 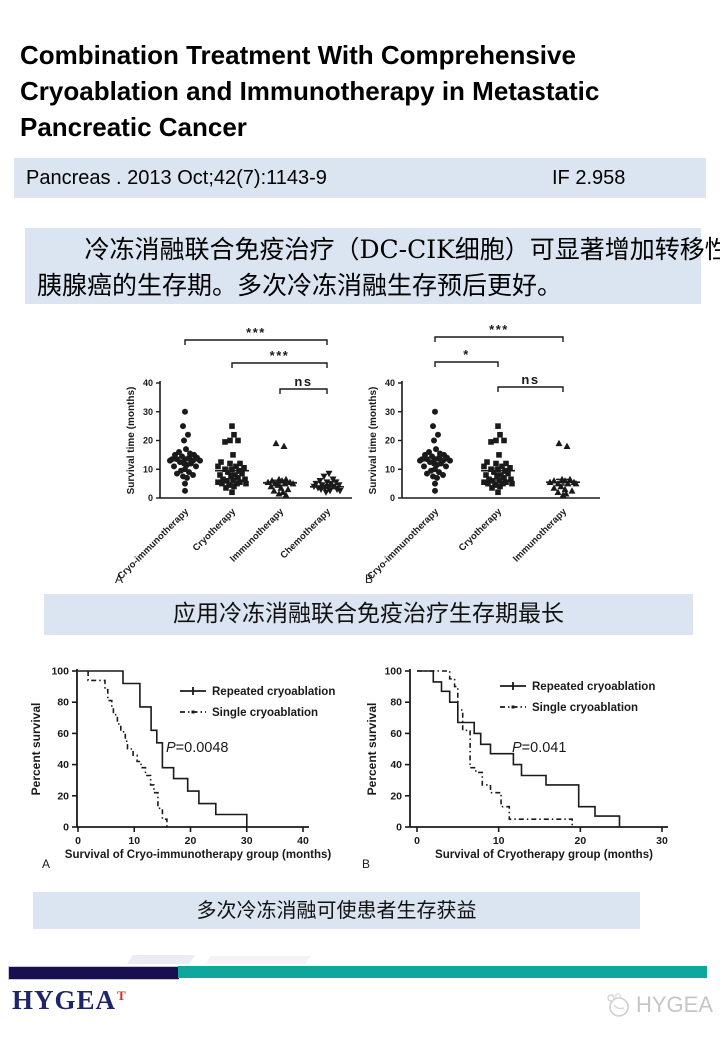 What do you see at coordinates (64, 1000) in the screenshot?
I see `hygea-logo-text: HYGEA` at bounding box center [64, 1000].